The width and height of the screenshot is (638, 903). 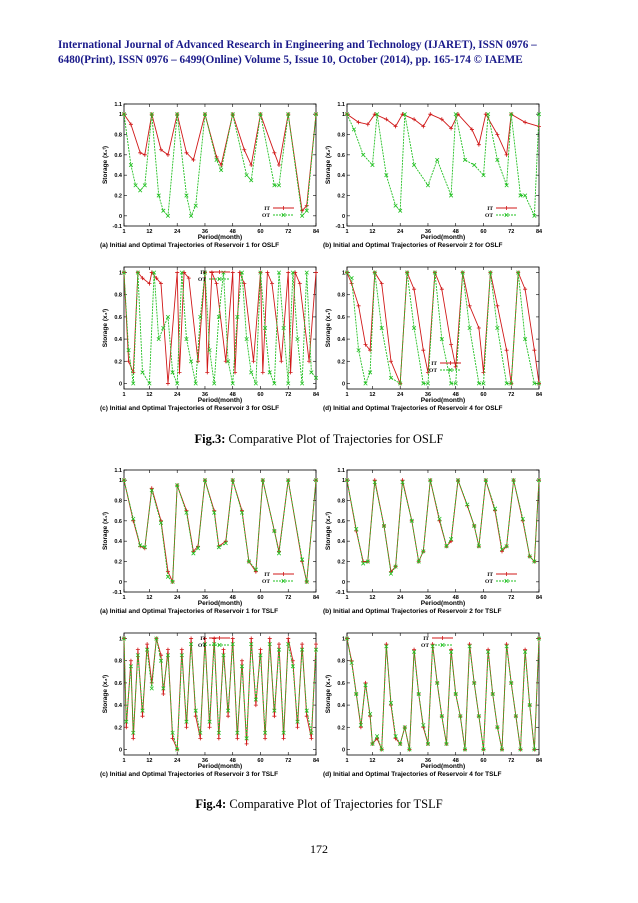 I want to click on x-tick-label: 60, so click(x=483, y=395).